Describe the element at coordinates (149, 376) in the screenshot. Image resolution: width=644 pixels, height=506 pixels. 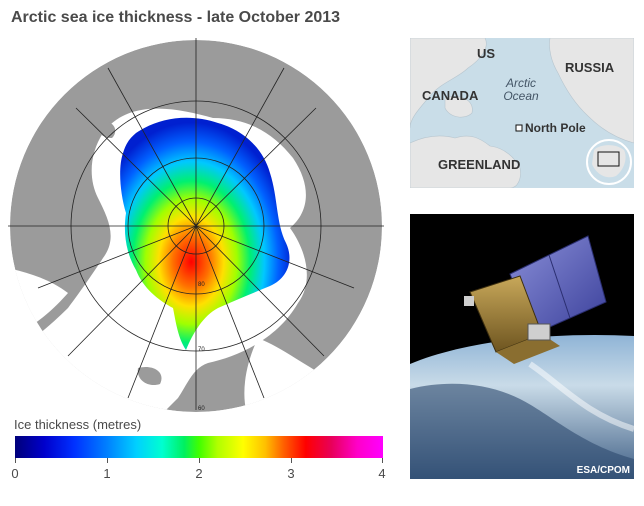
I see `island` at that location.